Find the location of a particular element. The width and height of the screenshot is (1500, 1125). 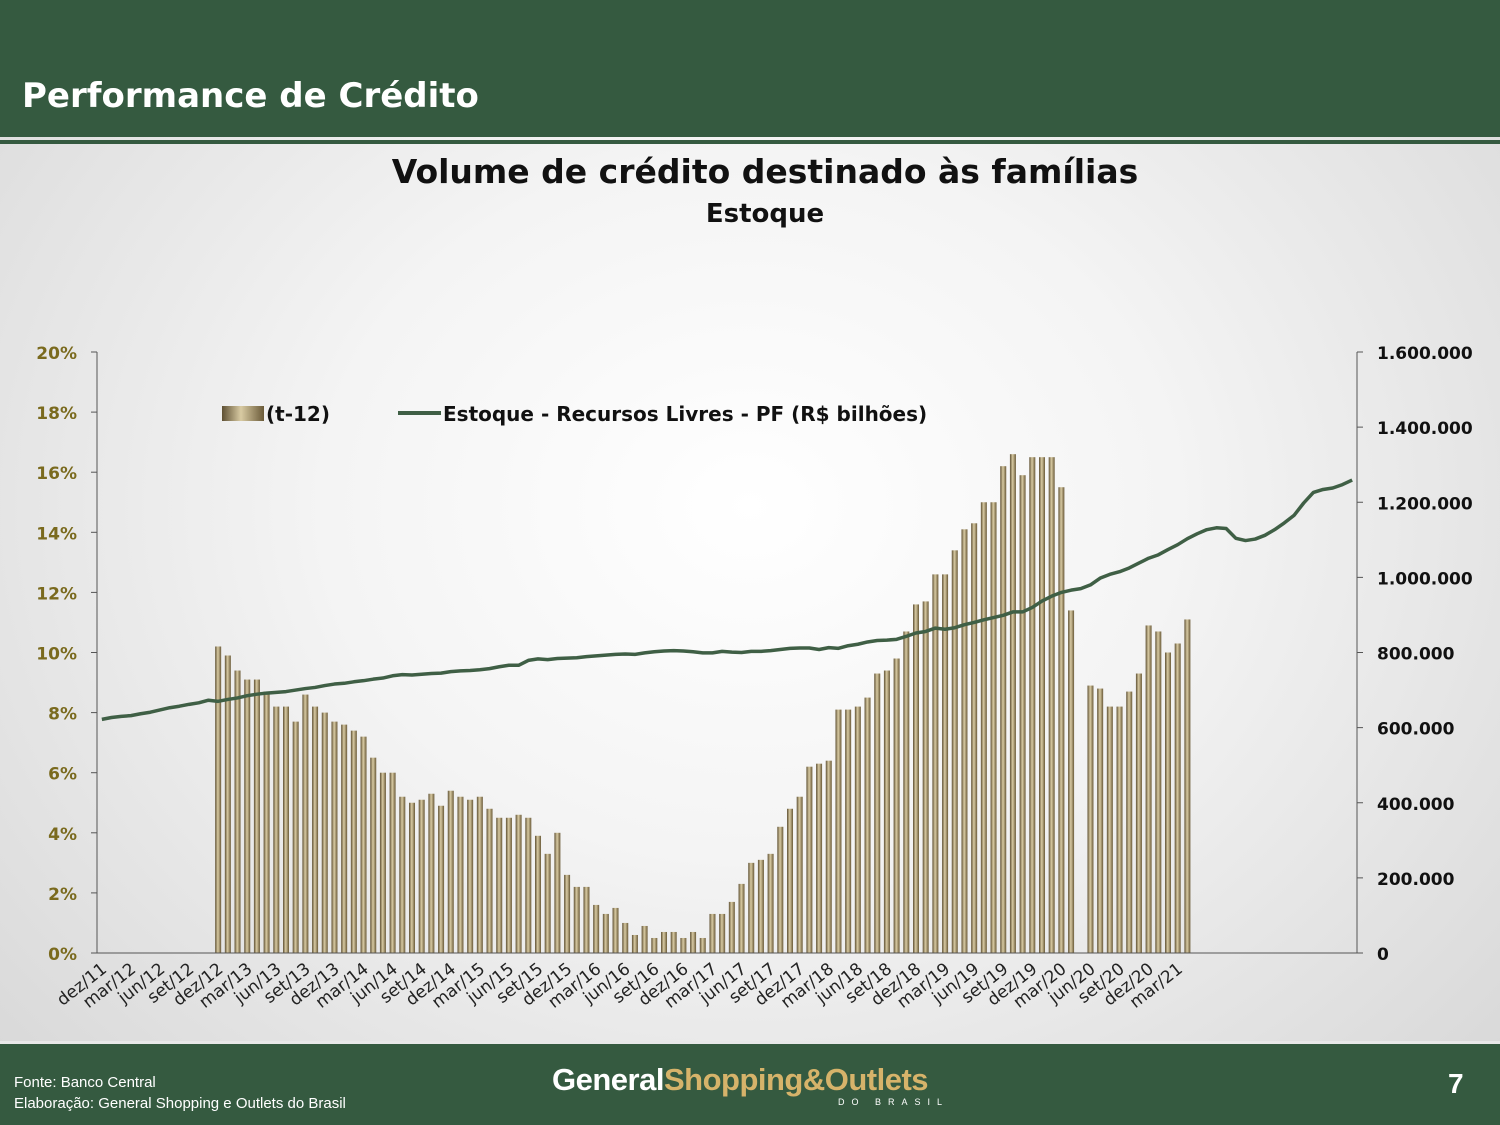

header-divider is located at coordinates (750, 142).